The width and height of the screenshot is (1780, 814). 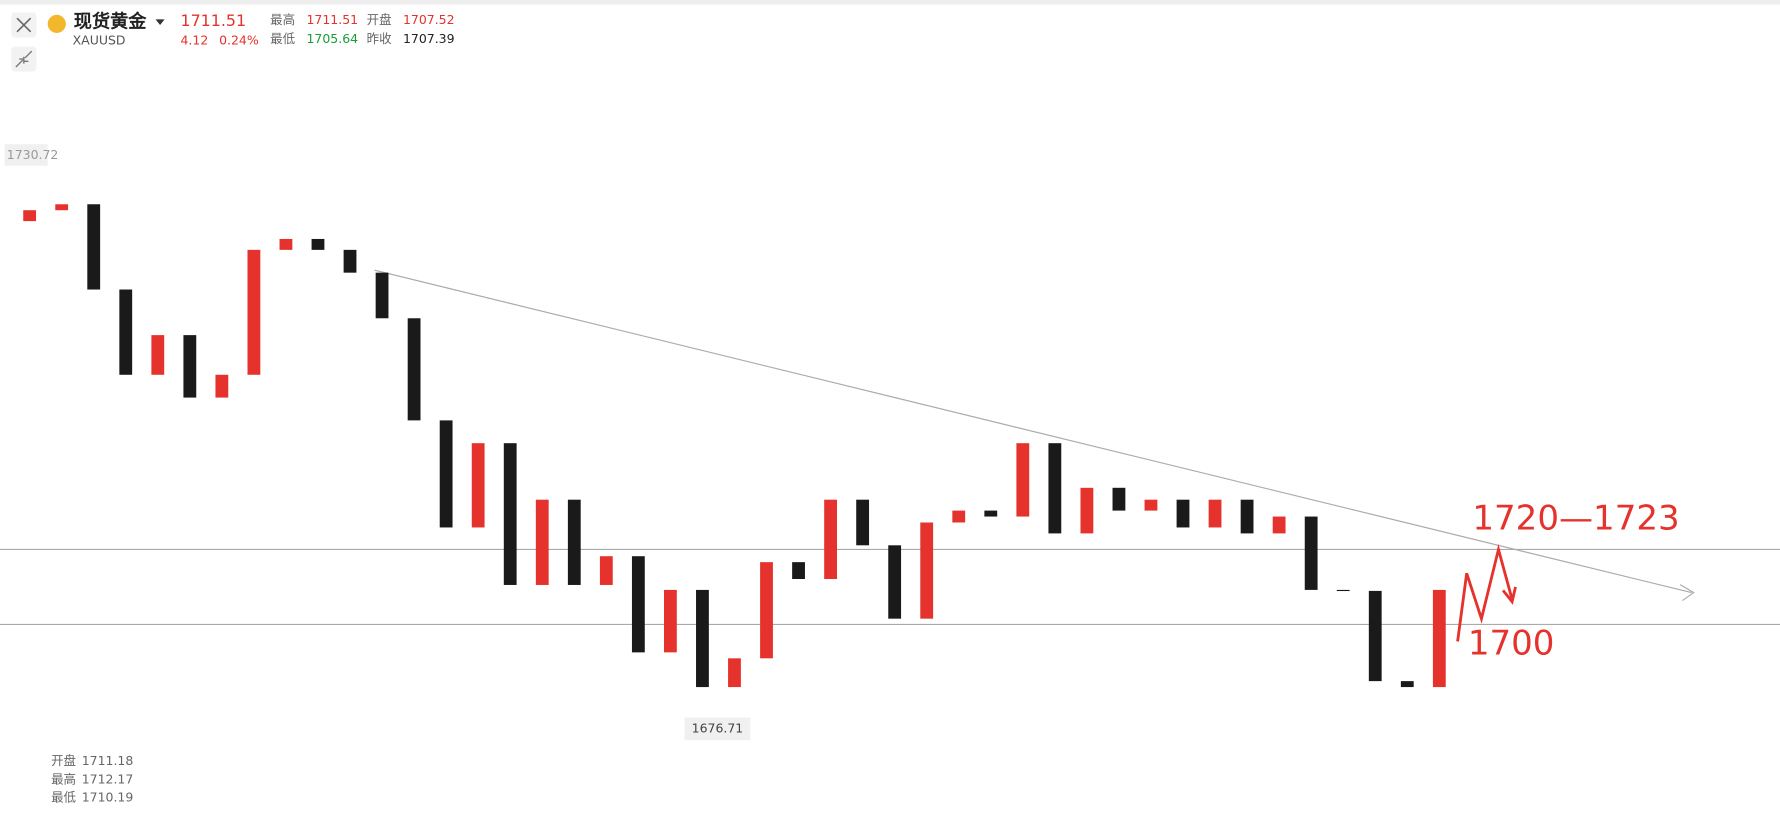 I want to click on tooltip-label: 最高, so click(x=63, y=778).